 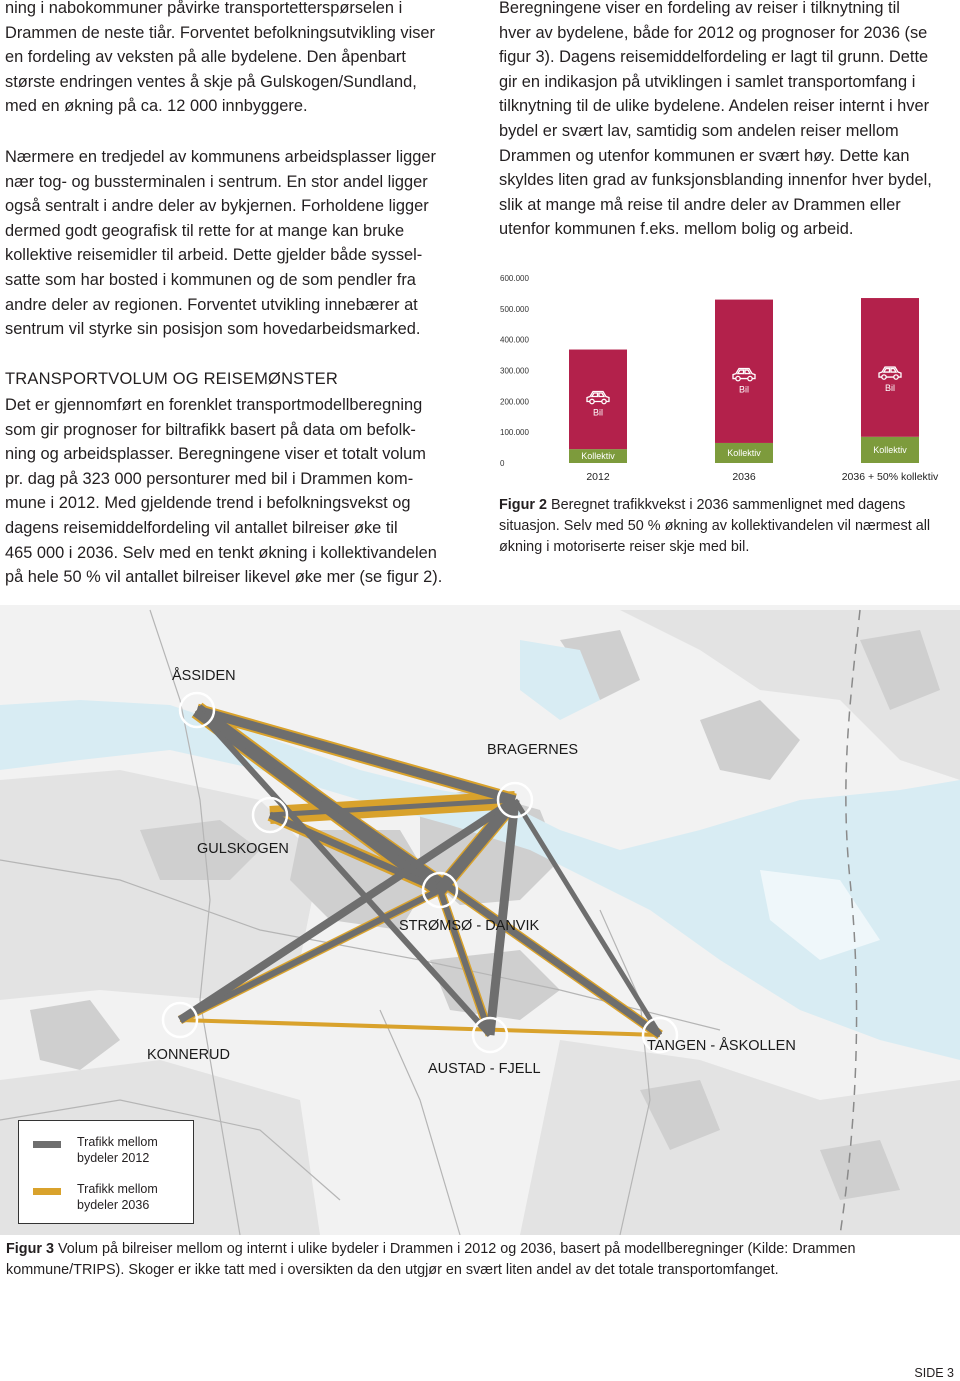 I want to click on boundary, so click(x=850, y=922).